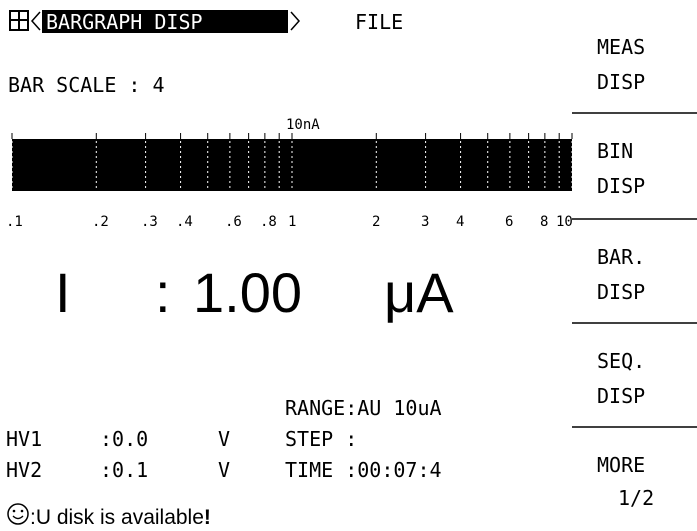 The width and height of the screenshot is (697, 531). What do you see at coordinates (509, 222) in the screenshot?
I see `scale-label: 6` at bounding box center [509, 222].